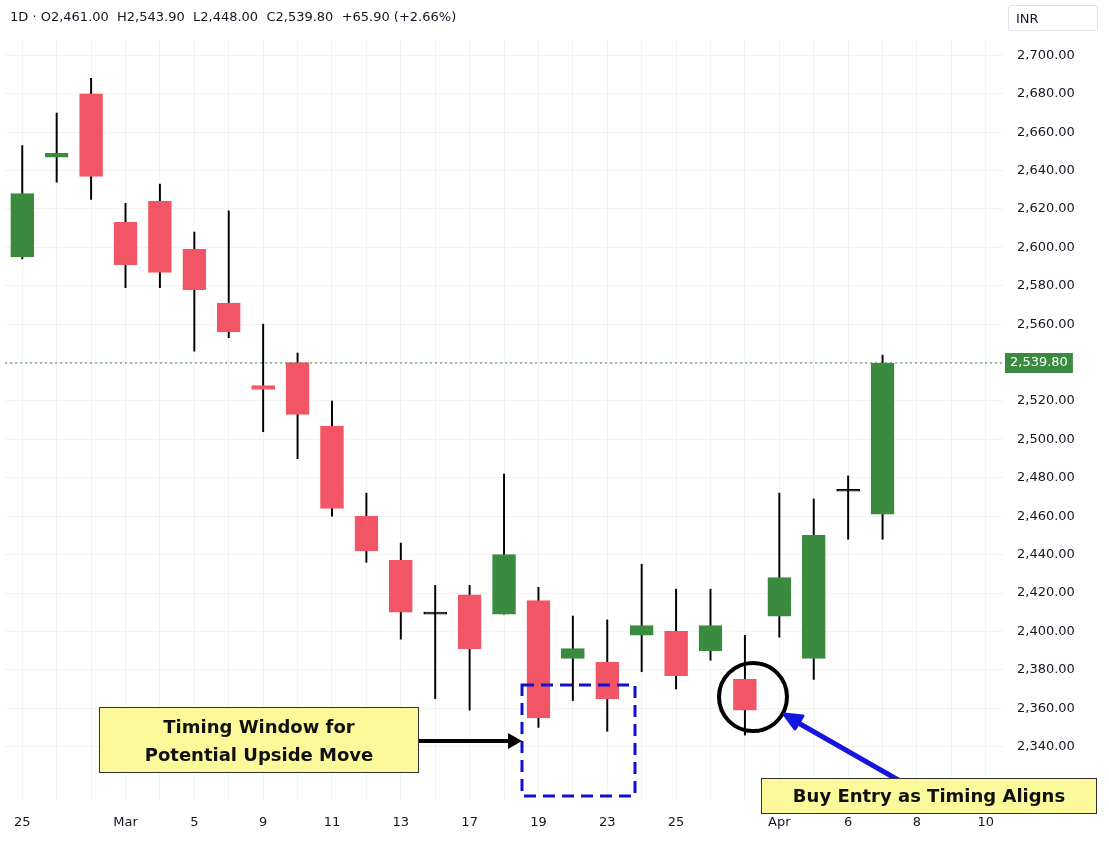 Image resolution: width=1109 pixels, height=844 pixels. What do you see at coordinates (929, 796) in the screenshot?
I see `callout-box: Buy Entry as Timing Aligns` at bounding box center [929, 796].